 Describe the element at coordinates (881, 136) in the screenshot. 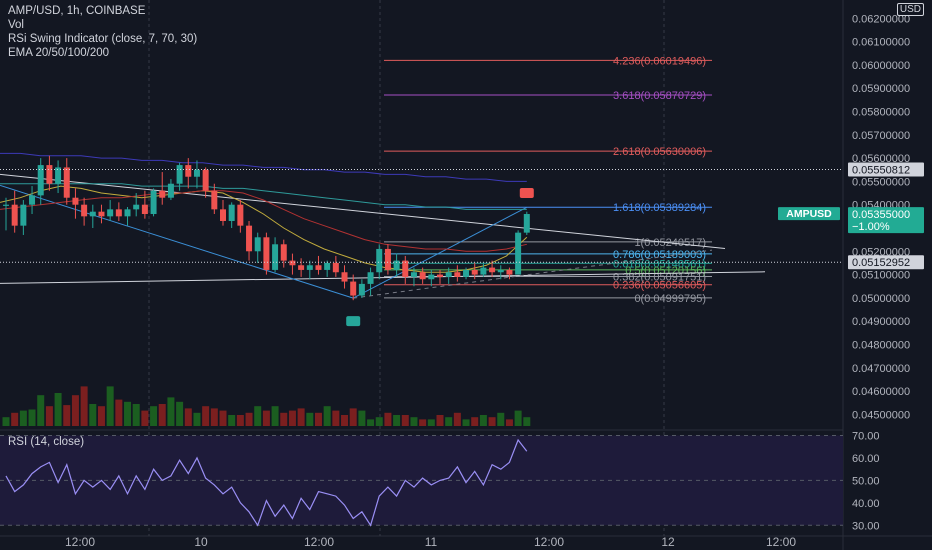

I see `price-axis-label: 0.05700000` at that location.